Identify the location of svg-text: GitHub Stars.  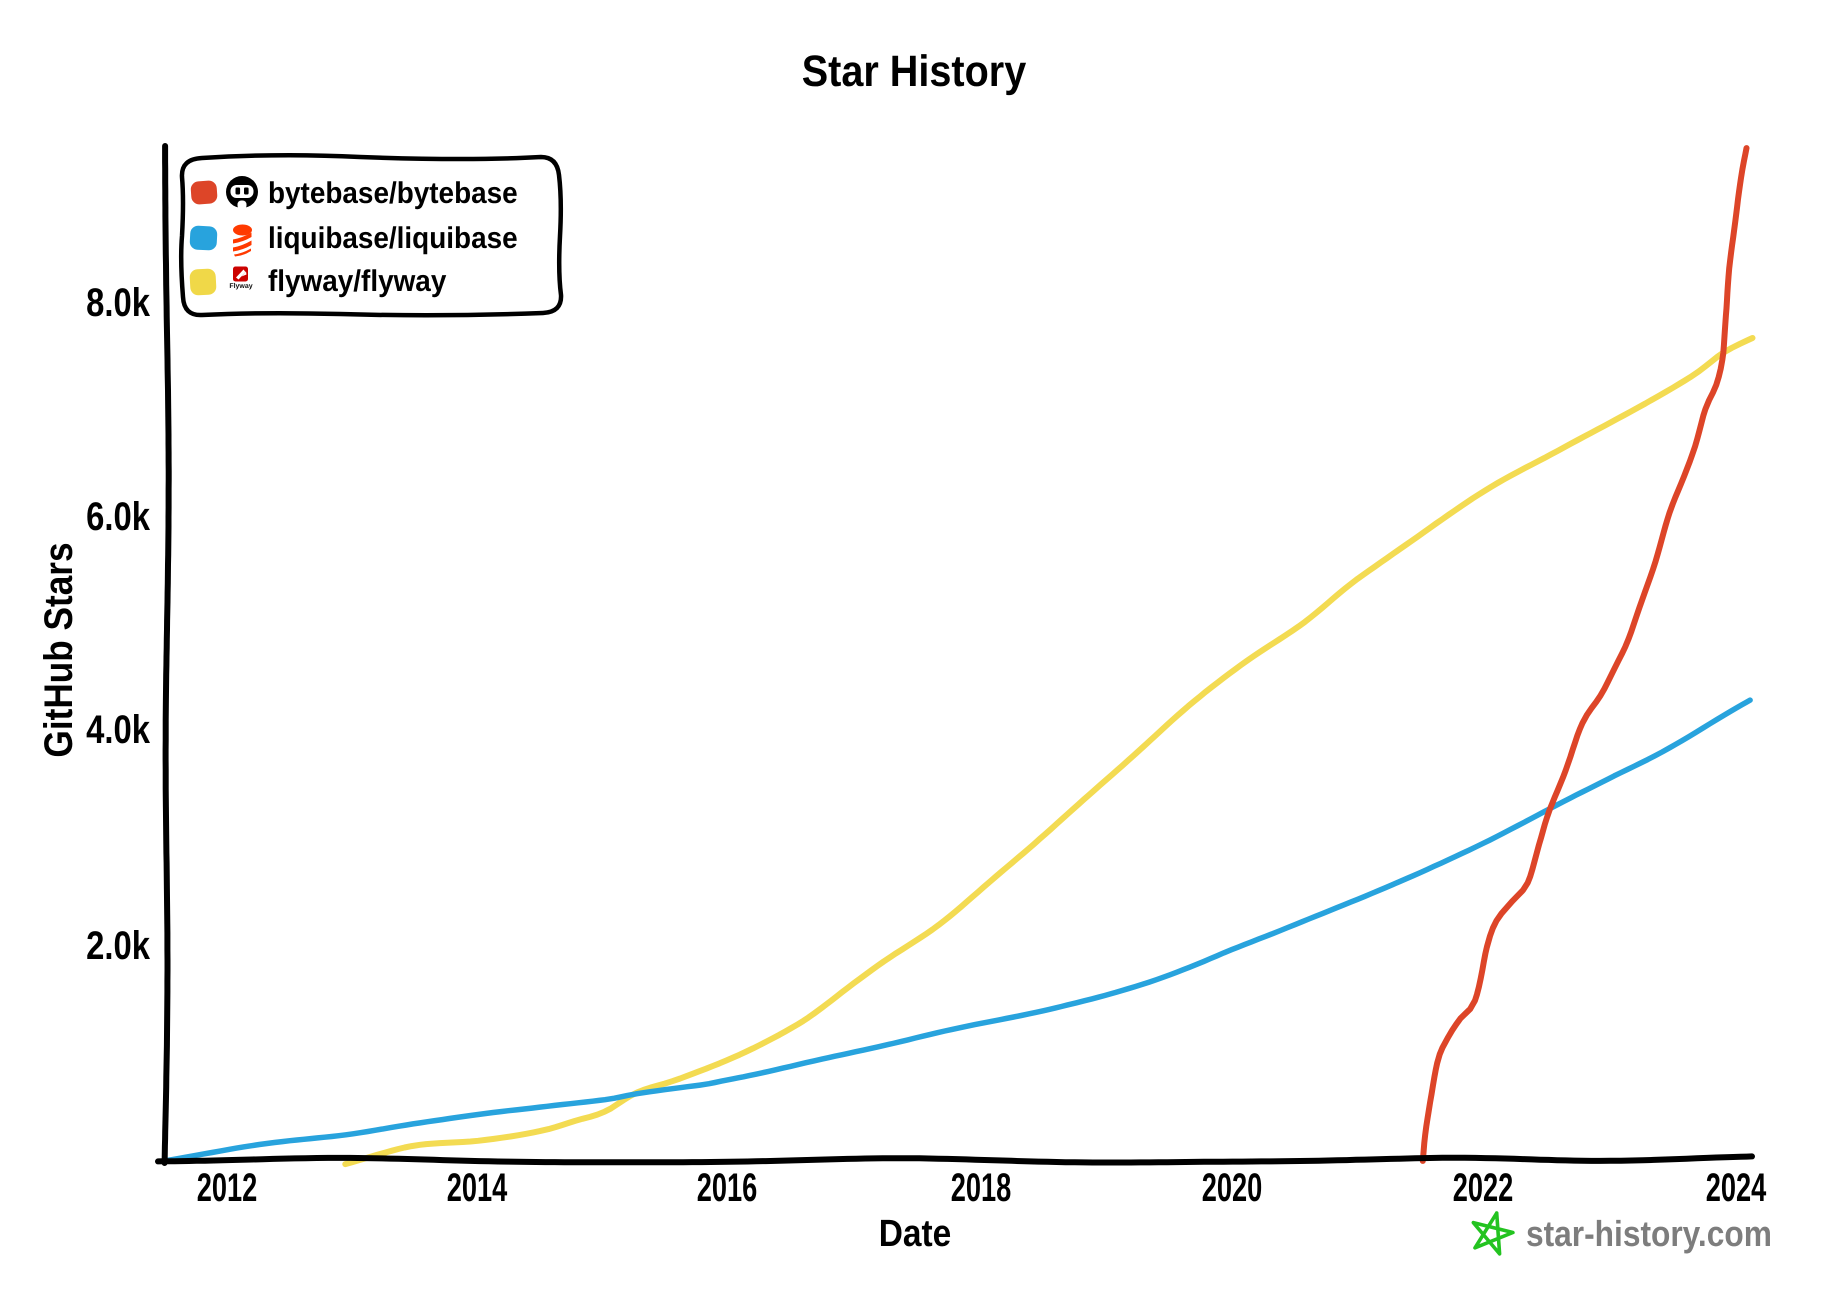
(59, 649).